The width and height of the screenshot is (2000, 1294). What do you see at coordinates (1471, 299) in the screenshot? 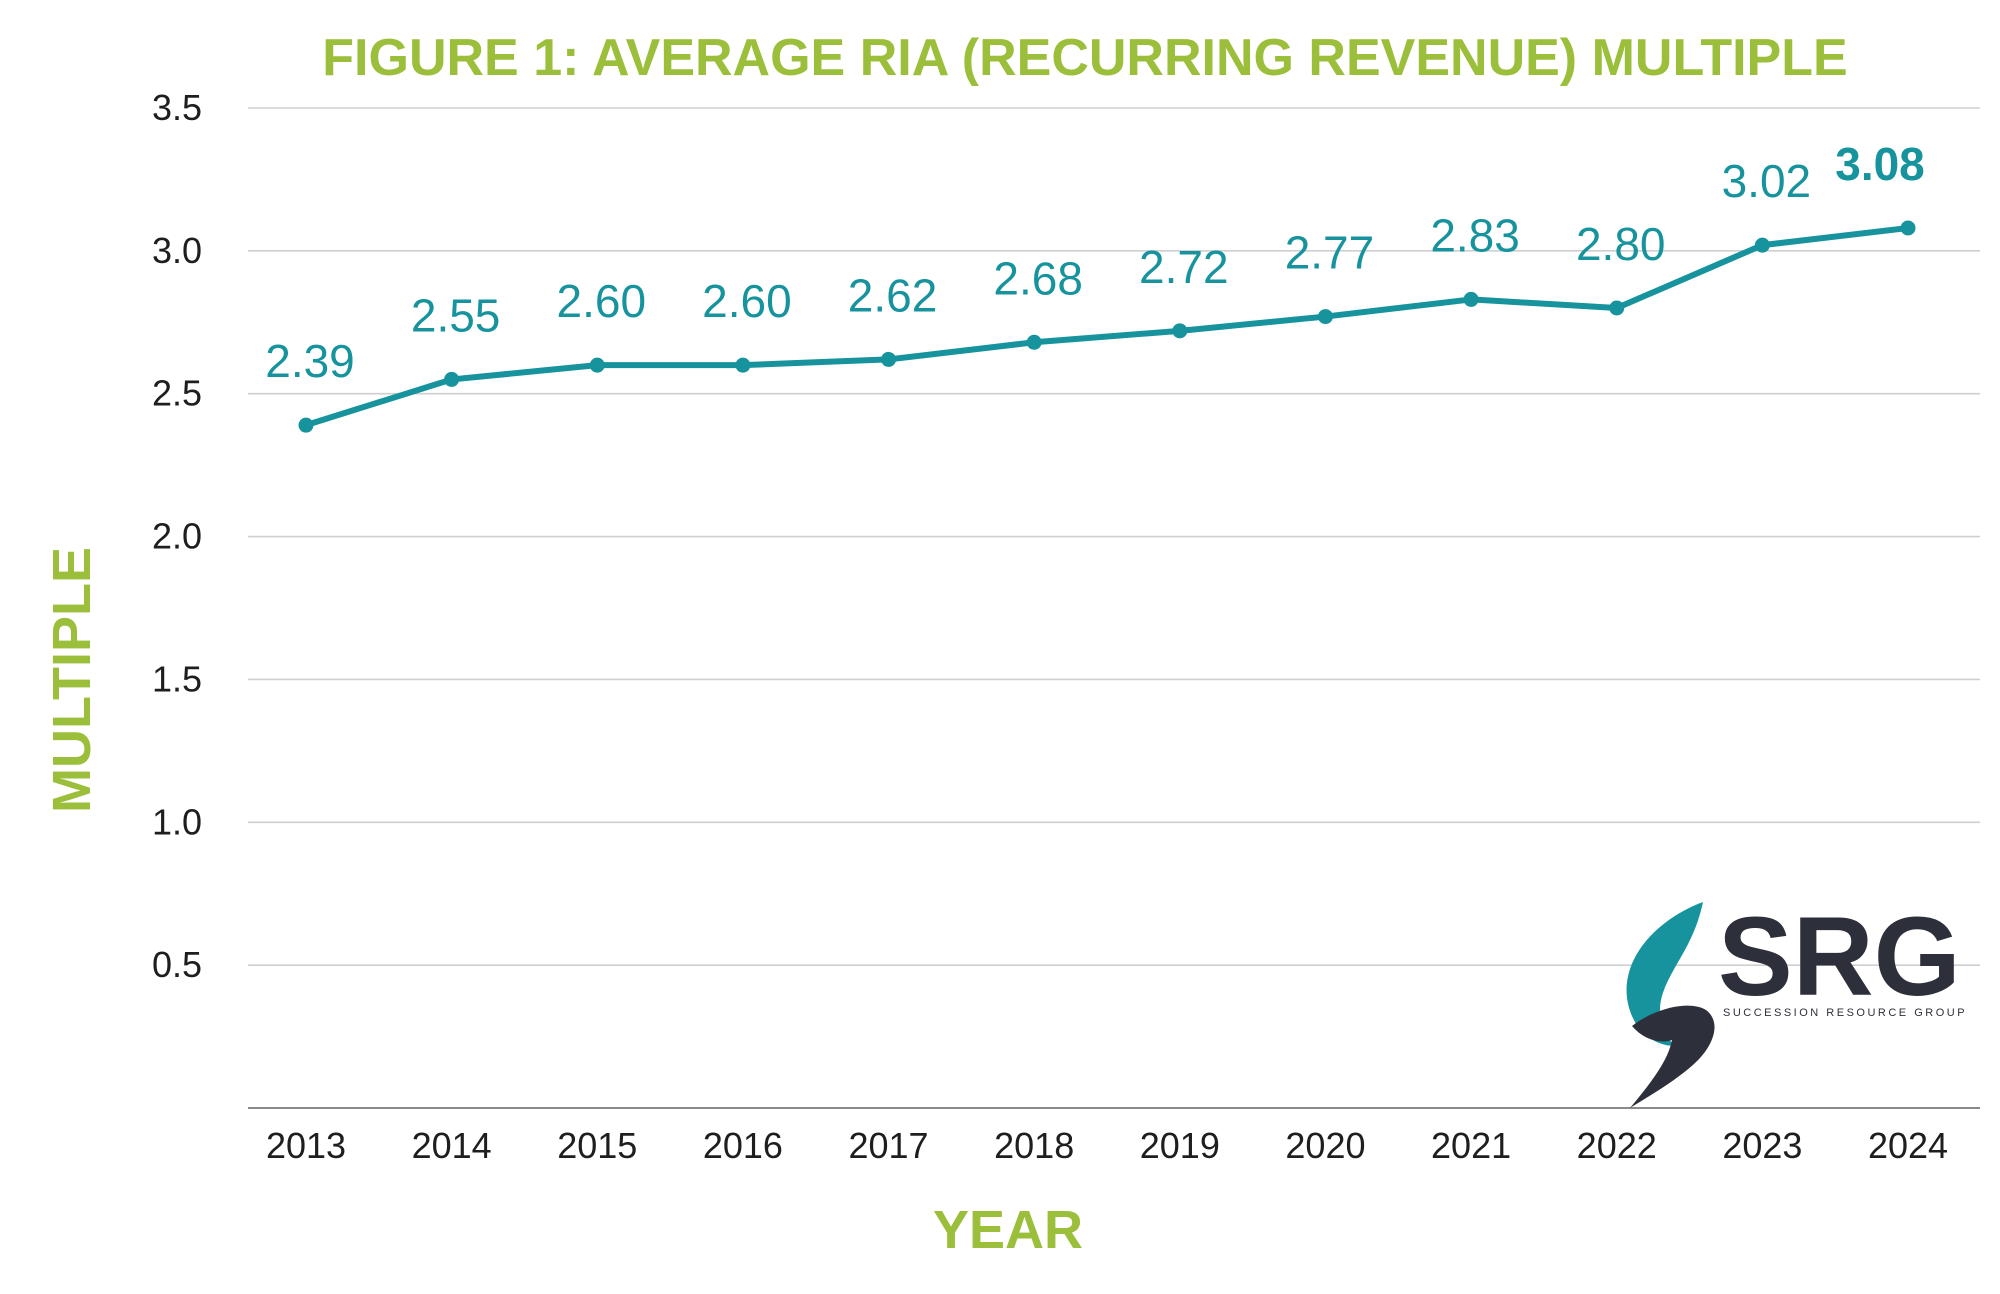
I see `data-point-2021` at bounding box center [1471, 299].